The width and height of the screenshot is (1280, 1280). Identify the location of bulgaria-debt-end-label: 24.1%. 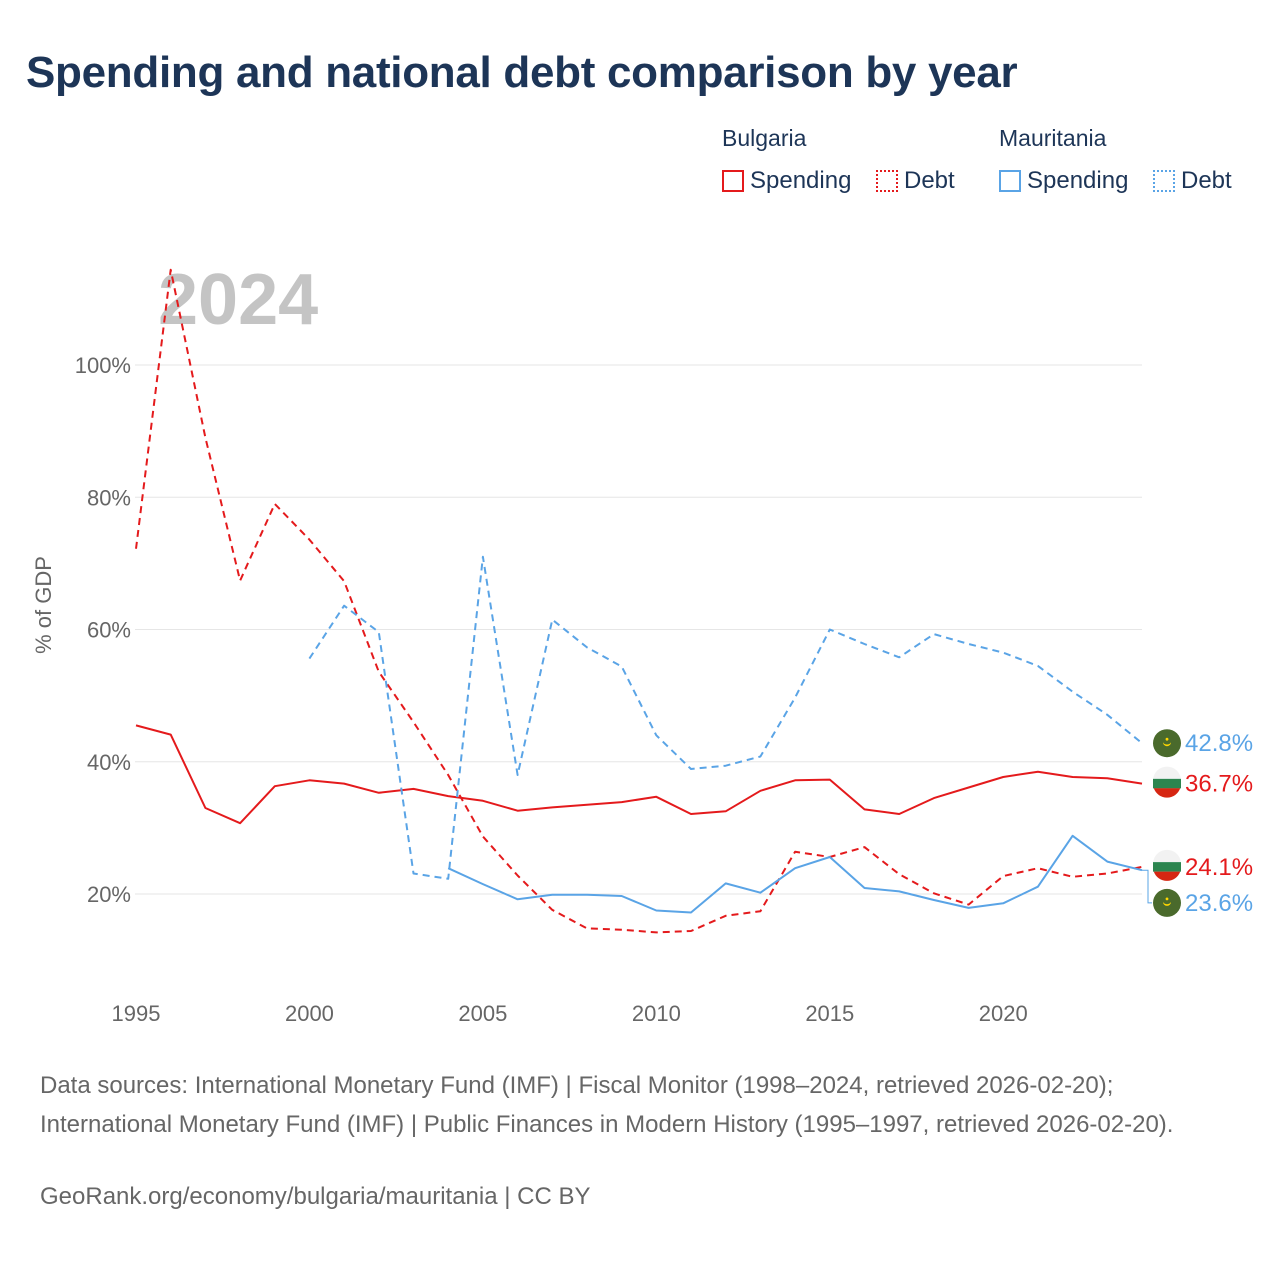
(1219, 867).